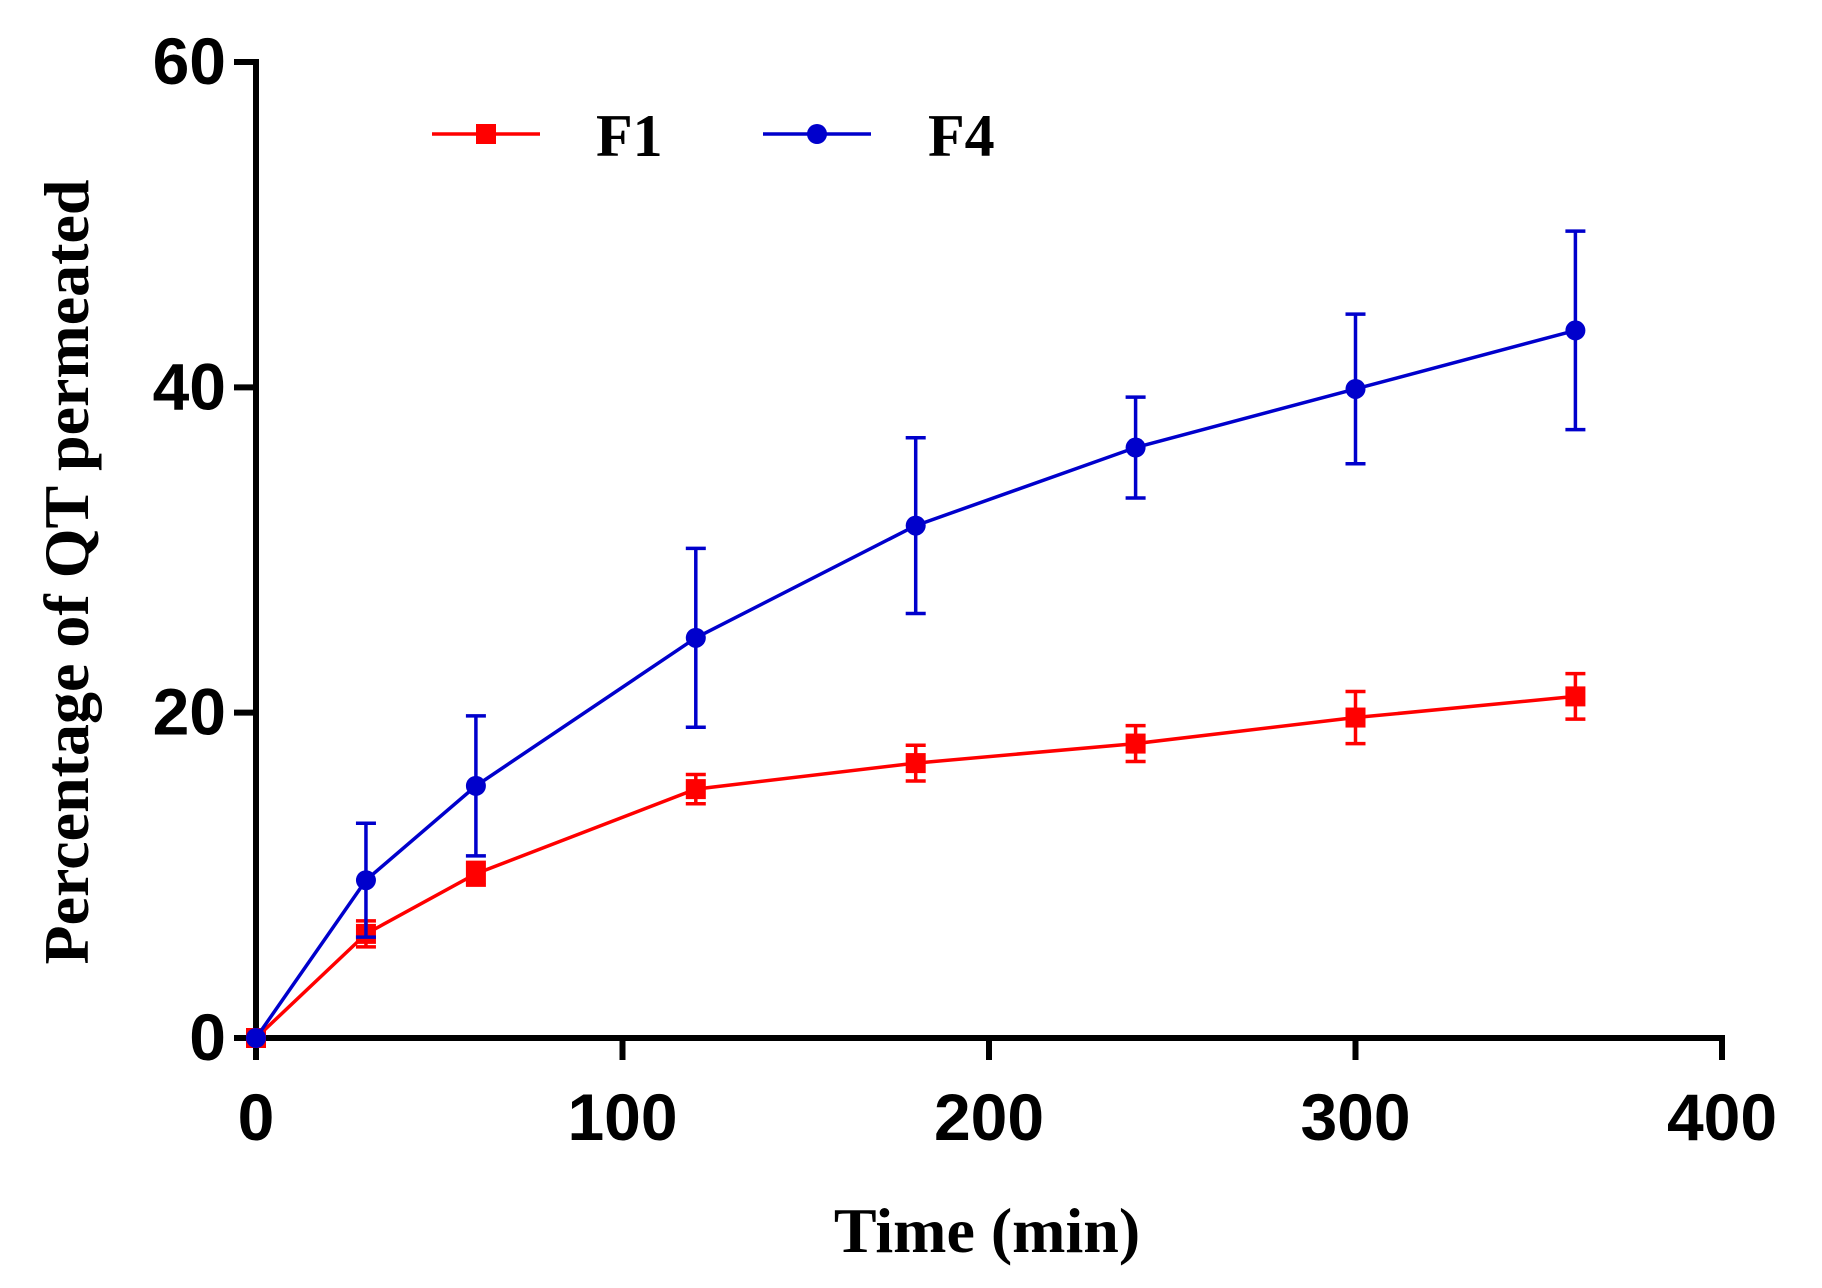  What do you see at coordinates (204, 549) in the screenshot?
I see `y-ticks: 0 20 40 60` at bounding box center [204, 549].